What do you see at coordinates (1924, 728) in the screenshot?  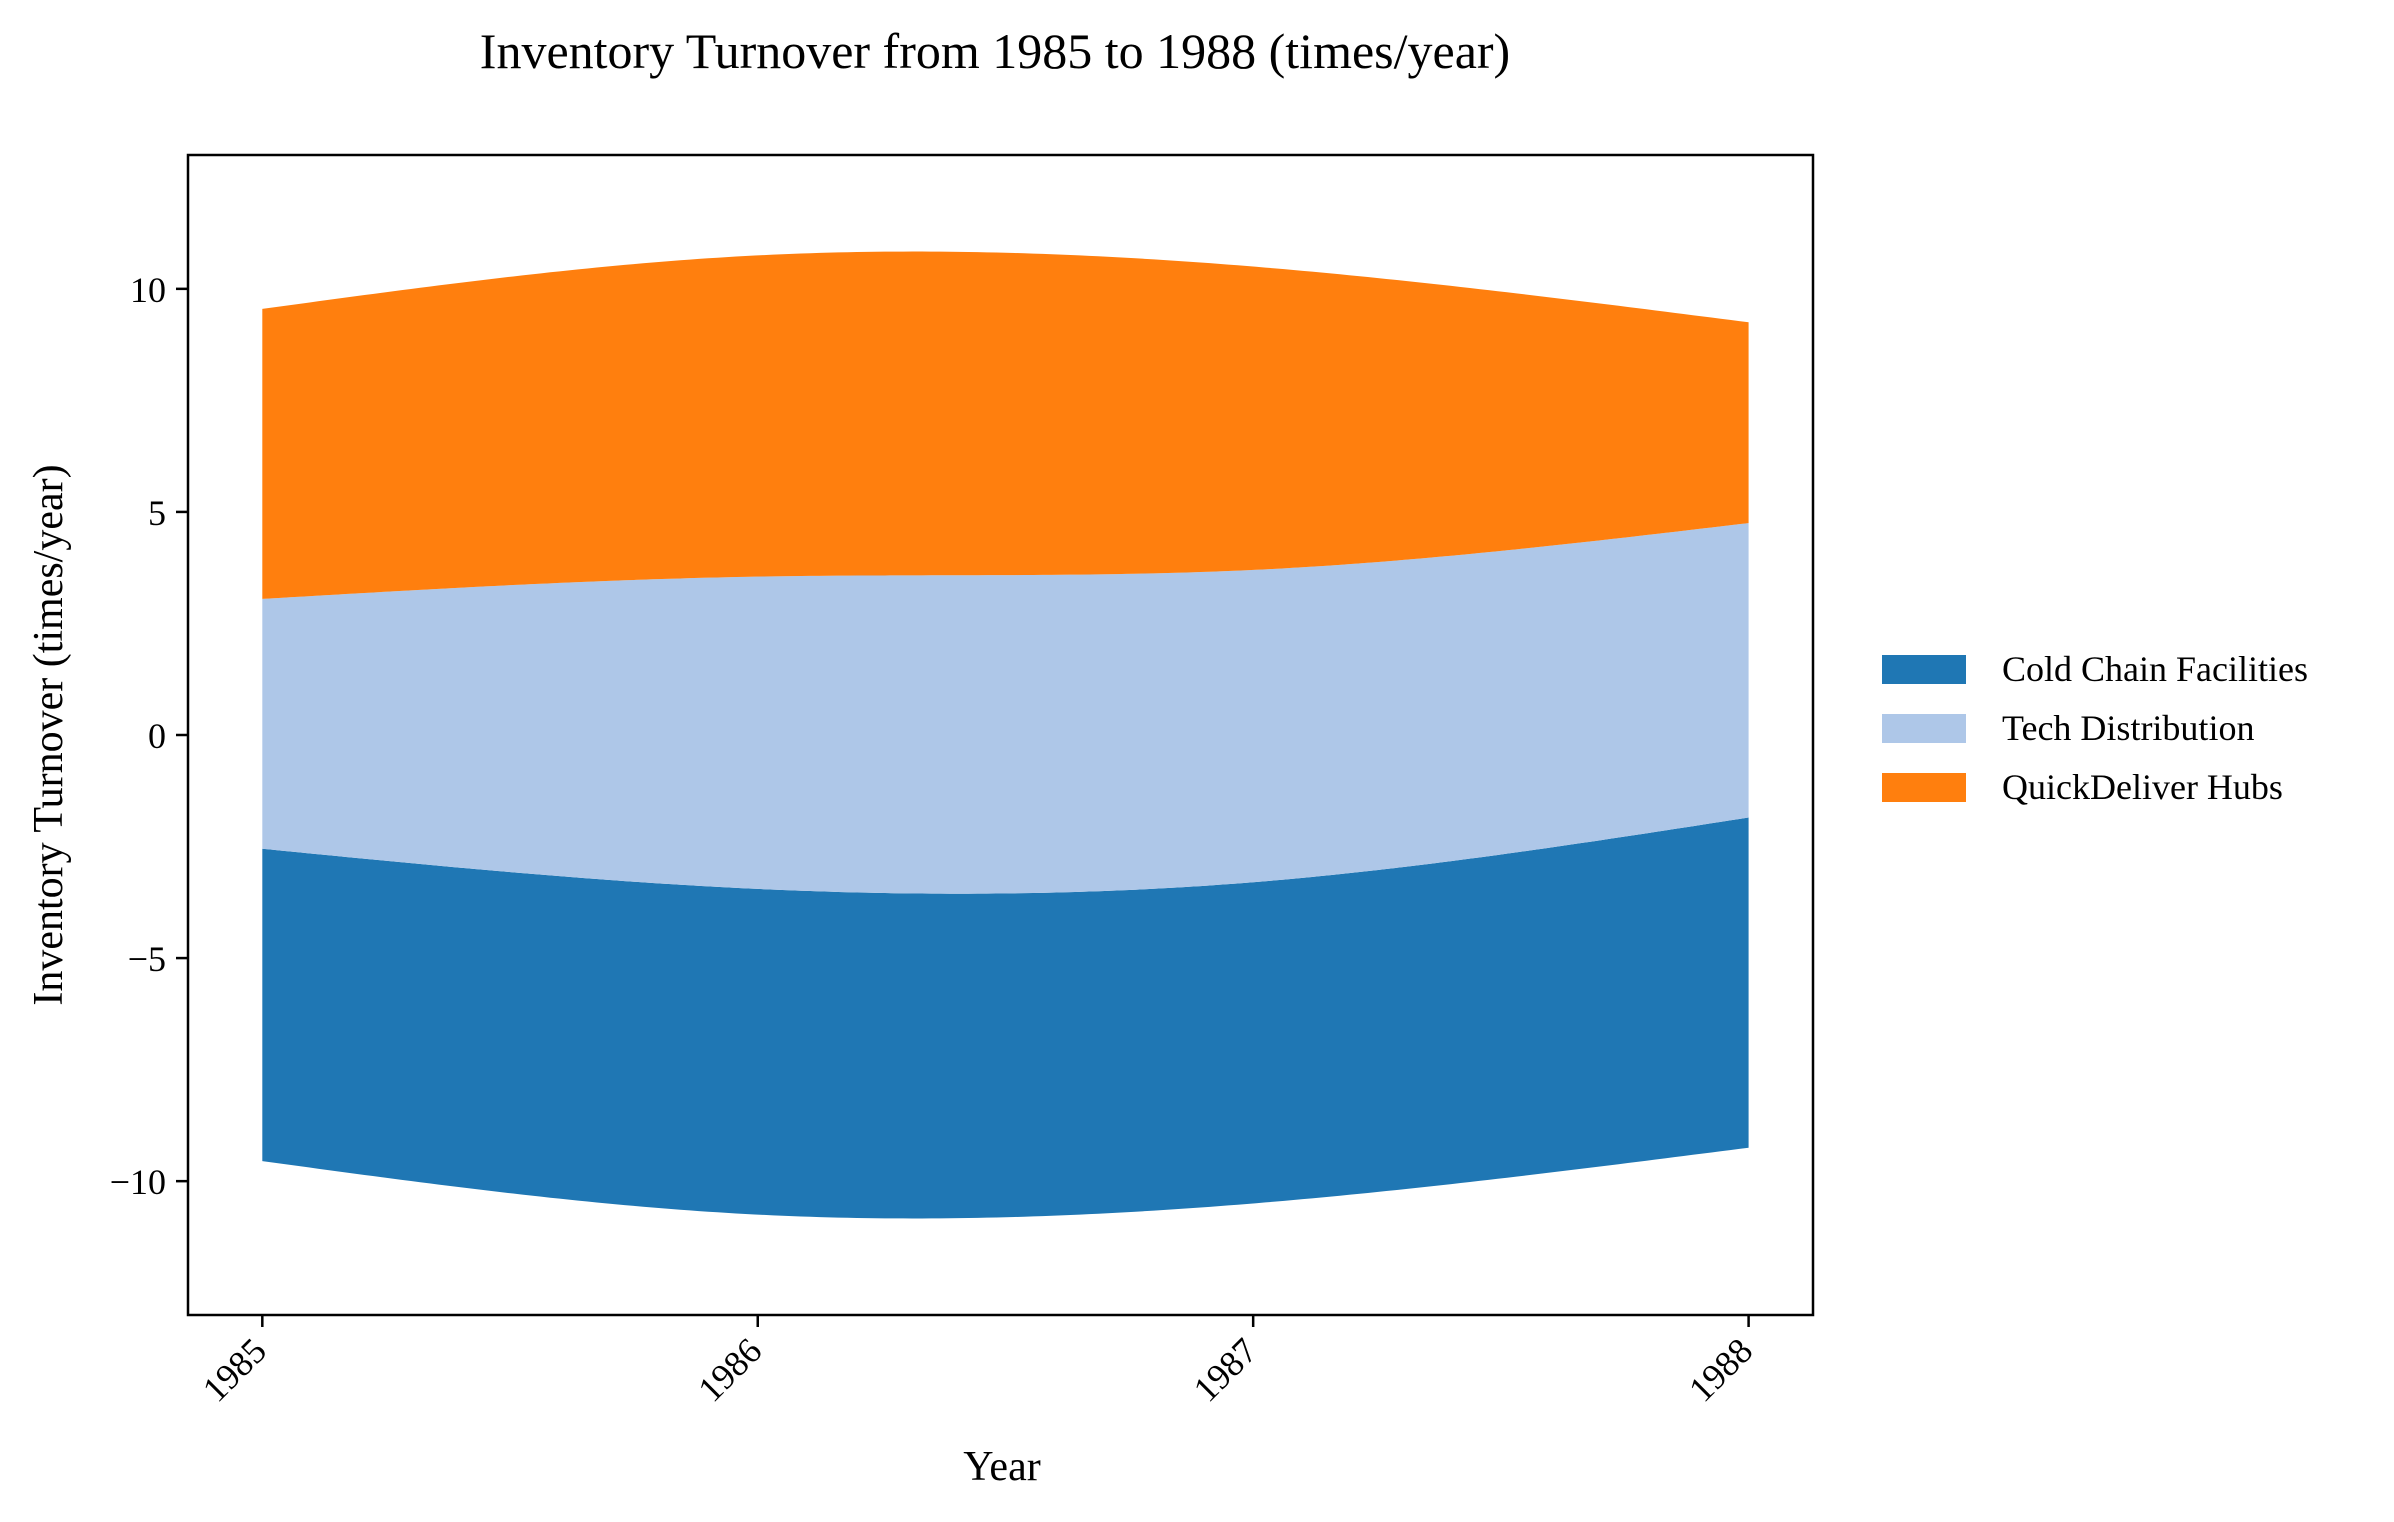 I see `legend-swatch-tech-distribution` at bounding box center [1924, 728].